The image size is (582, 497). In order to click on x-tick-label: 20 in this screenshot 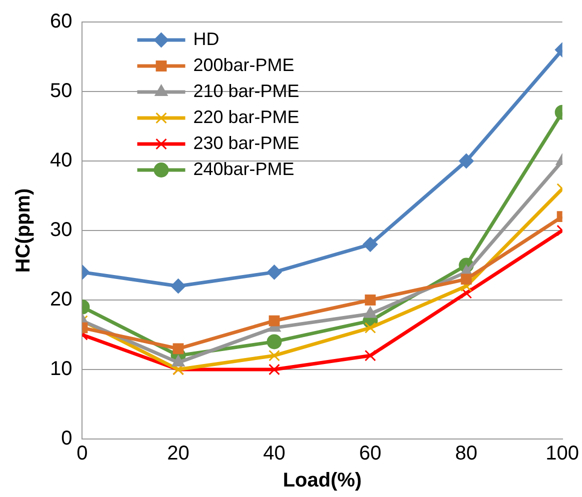, I will do `click(178, 453)`.